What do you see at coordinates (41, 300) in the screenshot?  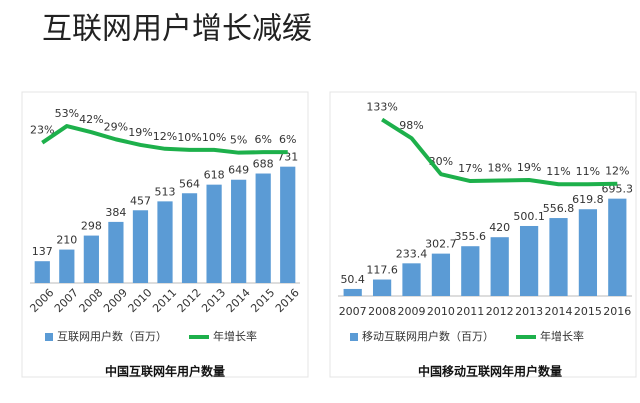 I see `x-tick-label: 2006` at bounding box center [41, 300].